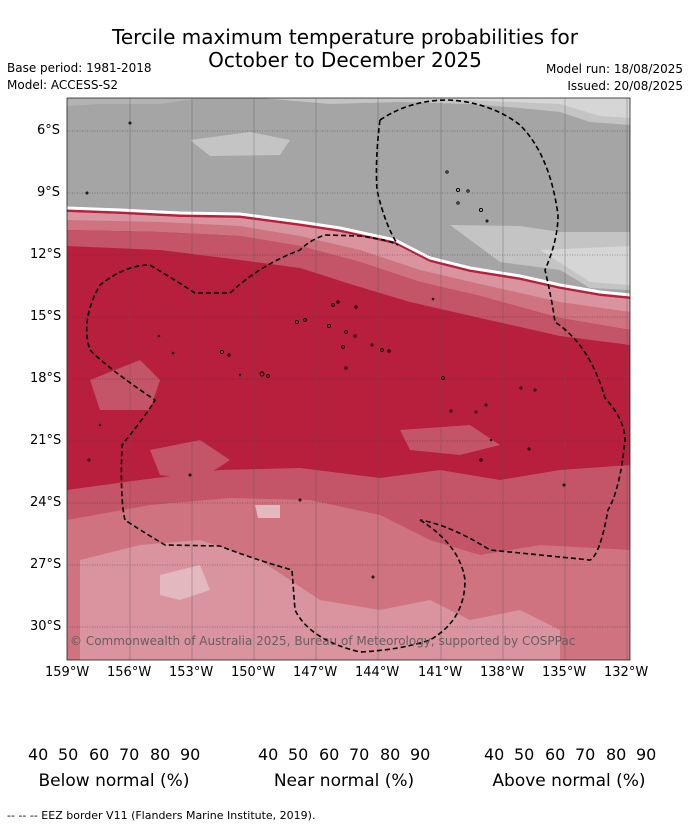 The height and width of the screenshot is (827, 690). Describe the element at coordinates (67, 672) in the screenshot. I see `lon-label: 159°W` at that location.